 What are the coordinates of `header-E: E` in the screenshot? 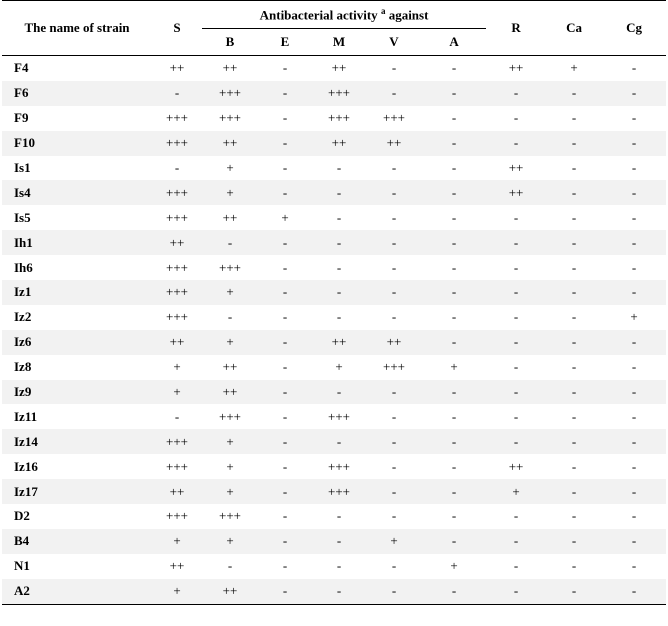 It's located at (285, 42).